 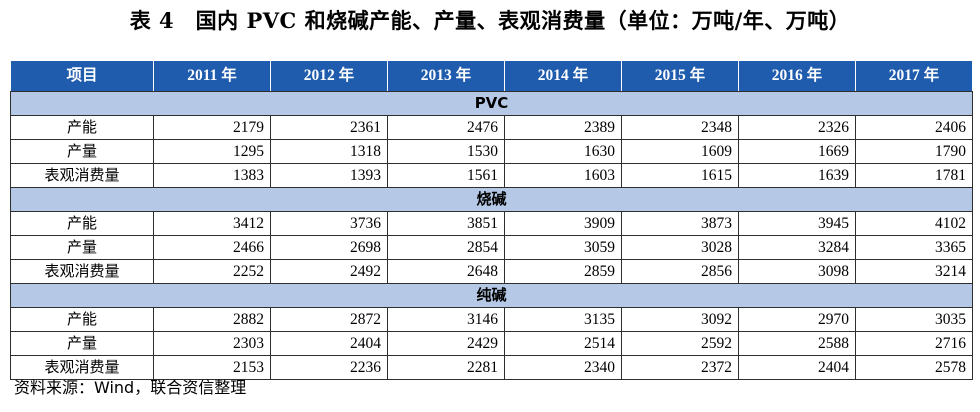 I want to click on table-row: 表观消费量 2252 2492 2648 2859 2856 3098 3214, so click(x=491, y=271).